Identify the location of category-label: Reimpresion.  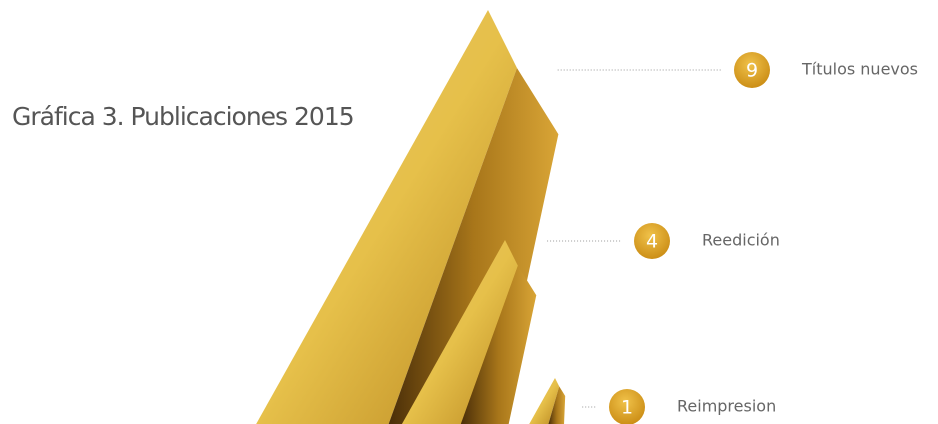
(726, 406).